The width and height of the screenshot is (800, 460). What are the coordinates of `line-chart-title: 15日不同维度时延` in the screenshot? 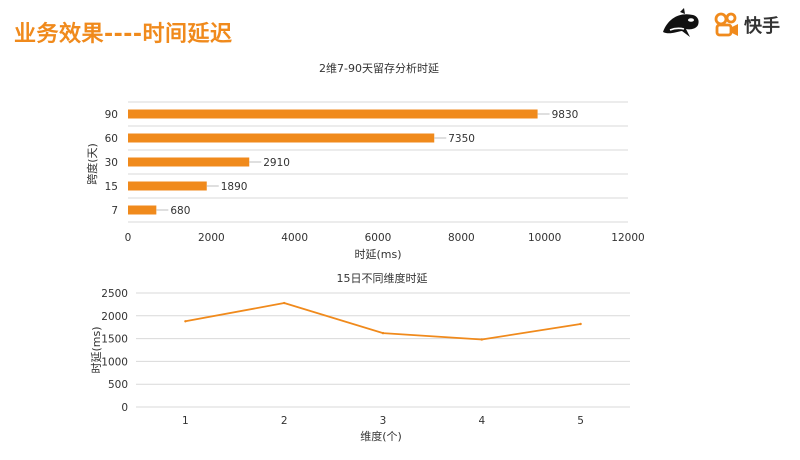 It's located at (382, 278).